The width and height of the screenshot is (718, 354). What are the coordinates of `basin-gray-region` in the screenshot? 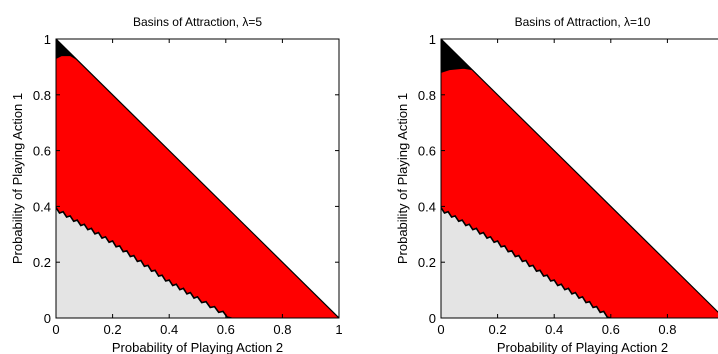 It's located at (526, 262).